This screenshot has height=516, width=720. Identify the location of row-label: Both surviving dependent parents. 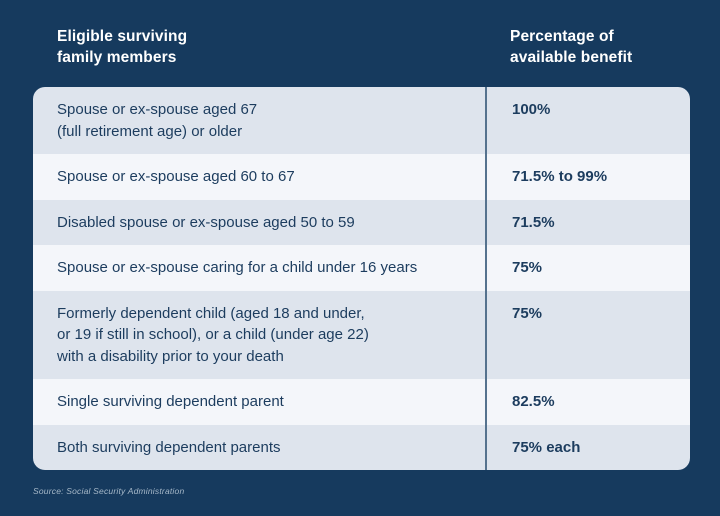
(169, 447).